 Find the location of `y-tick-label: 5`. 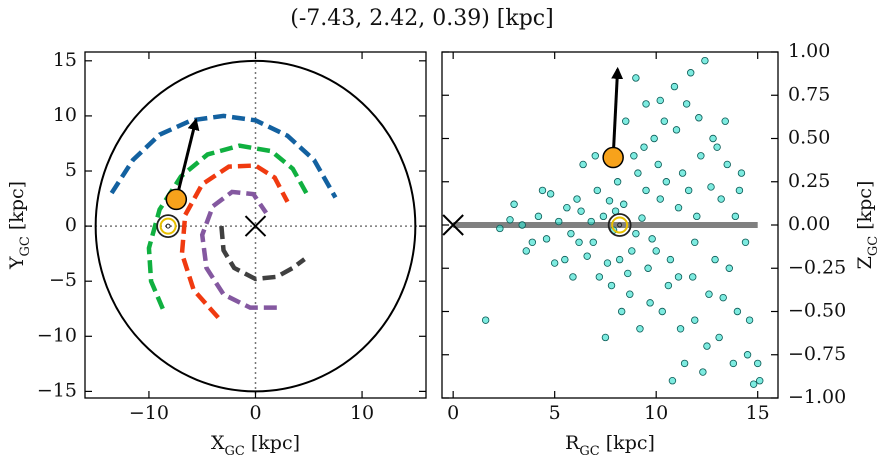

y-tick-label: 5 is located at coordinates (71, 170).